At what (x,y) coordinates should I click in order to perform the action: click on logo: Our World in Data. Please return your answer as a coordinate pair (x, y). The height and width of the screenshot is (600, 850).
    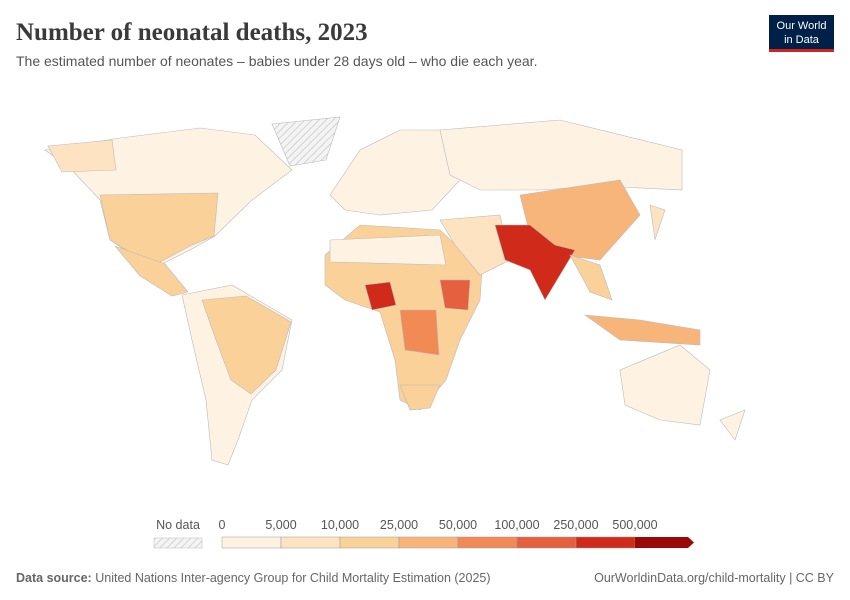
    Looking at the image, I should click on (801, 33).